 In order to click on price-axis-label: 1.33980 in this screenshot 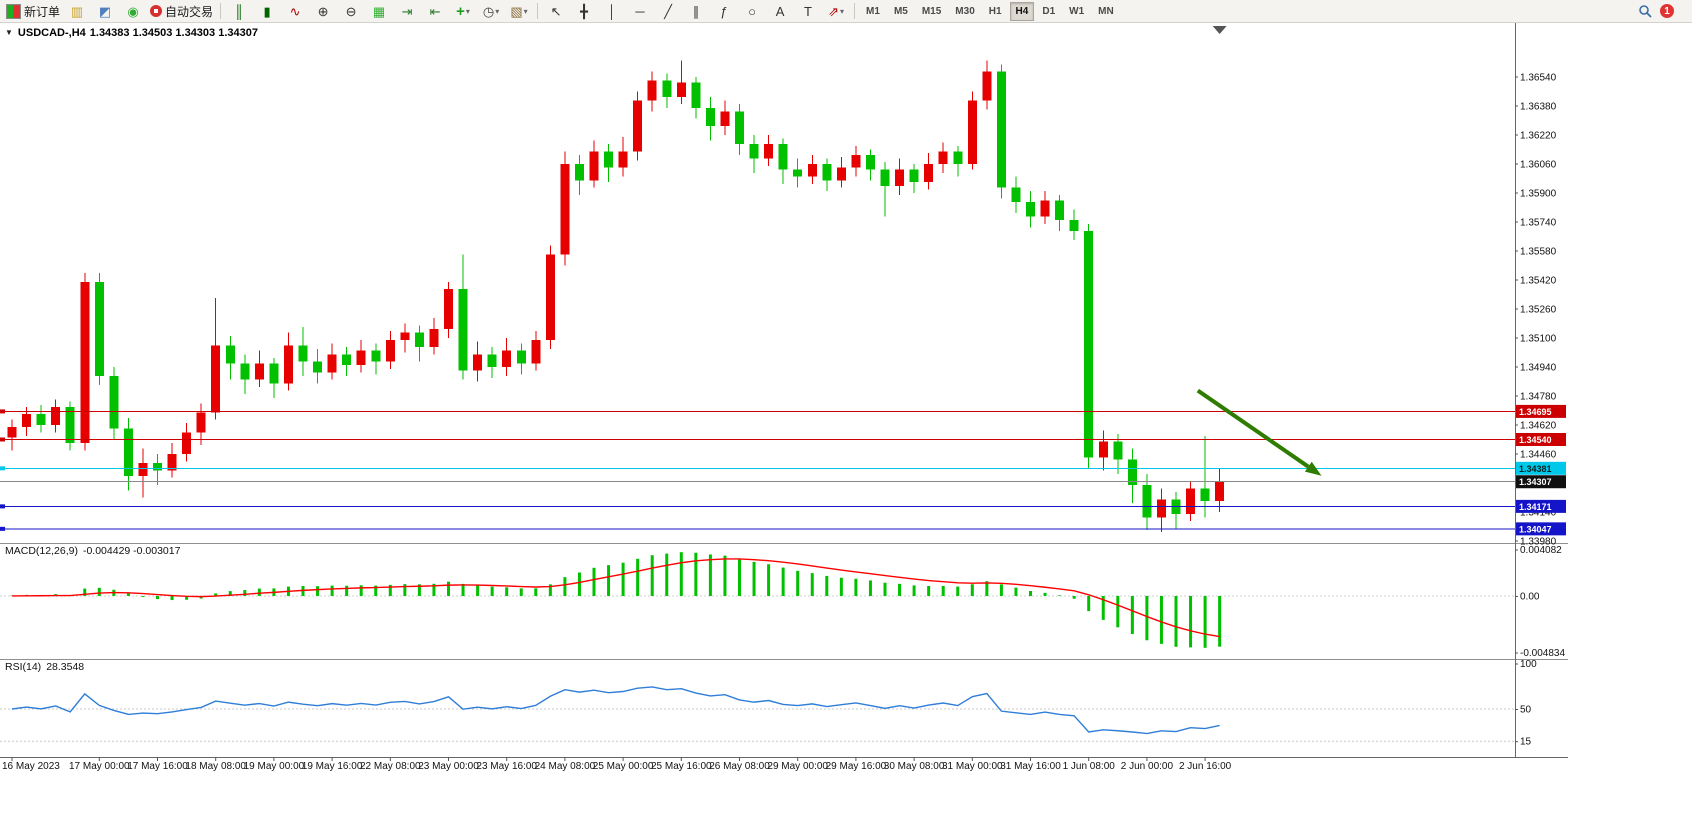, I will do `click(1538, 542)`.